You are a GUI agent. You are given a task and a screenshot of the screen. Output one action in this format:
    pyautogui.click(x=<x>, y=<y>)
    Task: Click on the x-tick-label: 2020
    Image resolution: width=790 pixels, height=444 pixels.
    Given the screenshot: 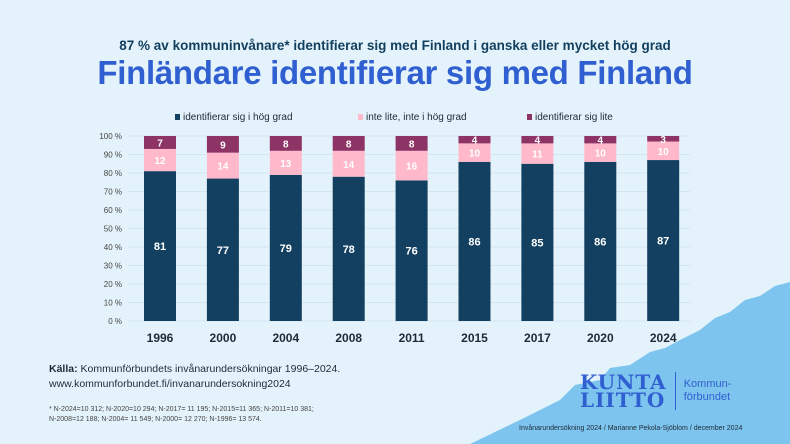 What is the action you would take?
    pyautogui.click(x=600, y=338)
    